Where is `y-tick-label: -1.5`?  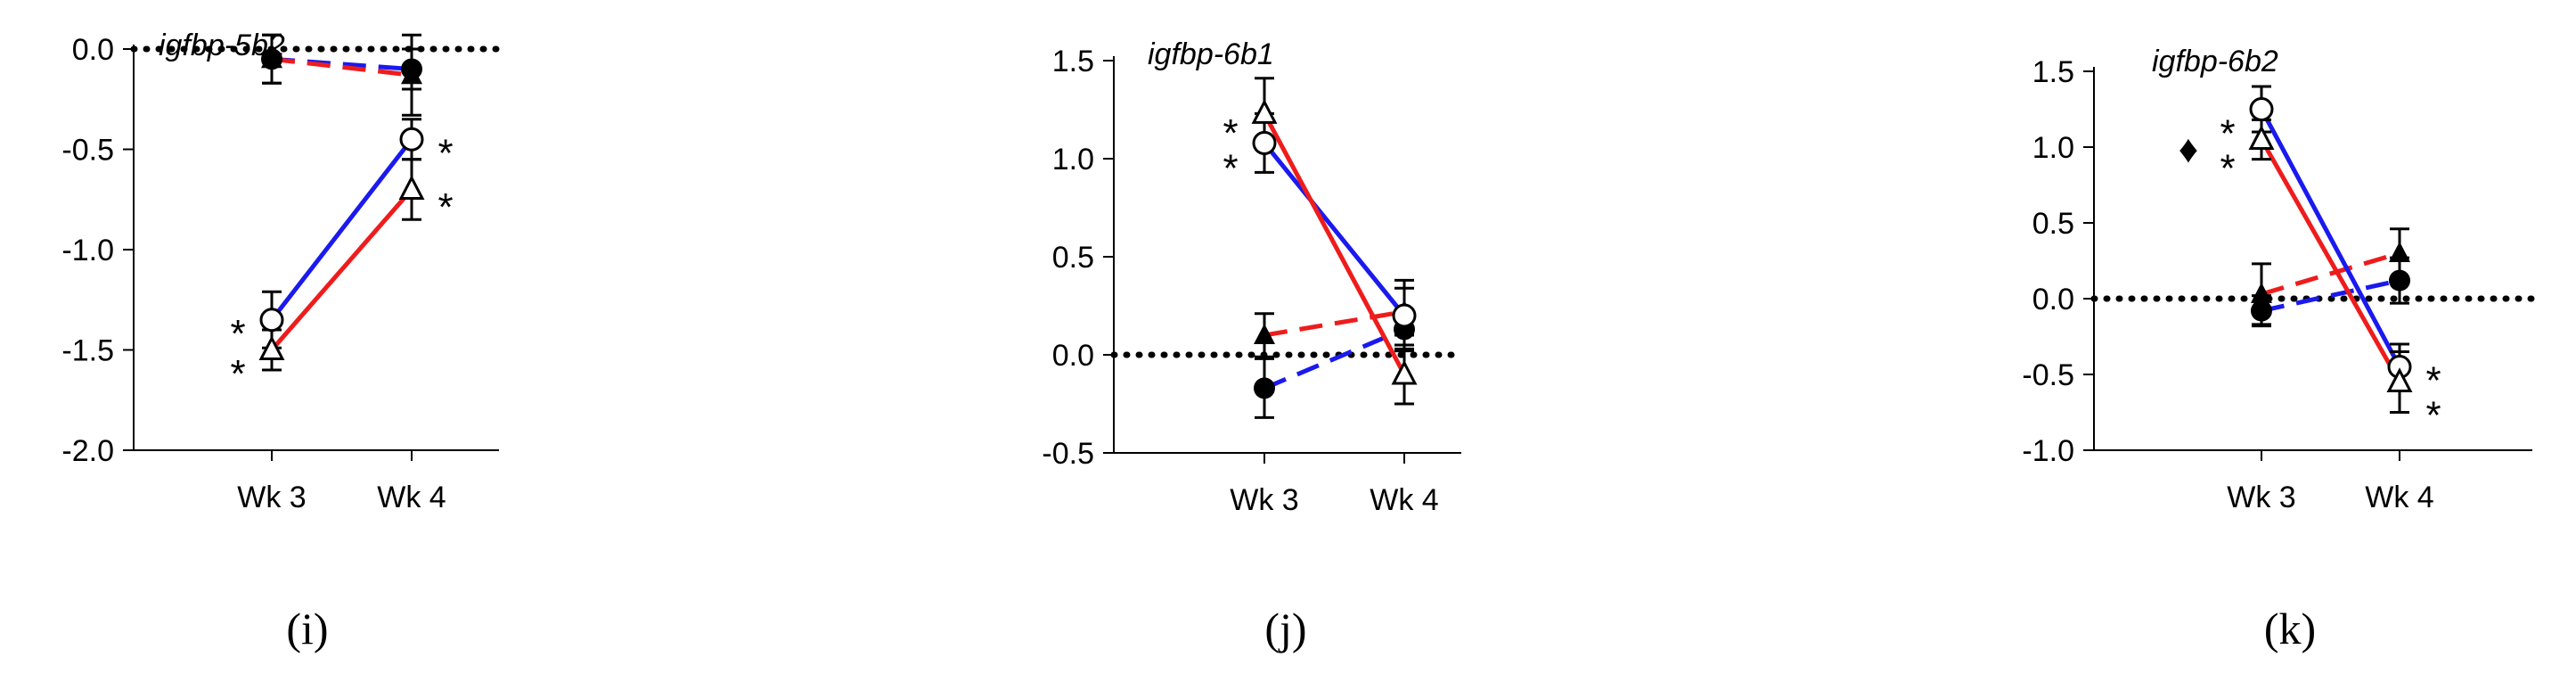 y-tick-label: -1.5 is located at coordinates (87, 351).